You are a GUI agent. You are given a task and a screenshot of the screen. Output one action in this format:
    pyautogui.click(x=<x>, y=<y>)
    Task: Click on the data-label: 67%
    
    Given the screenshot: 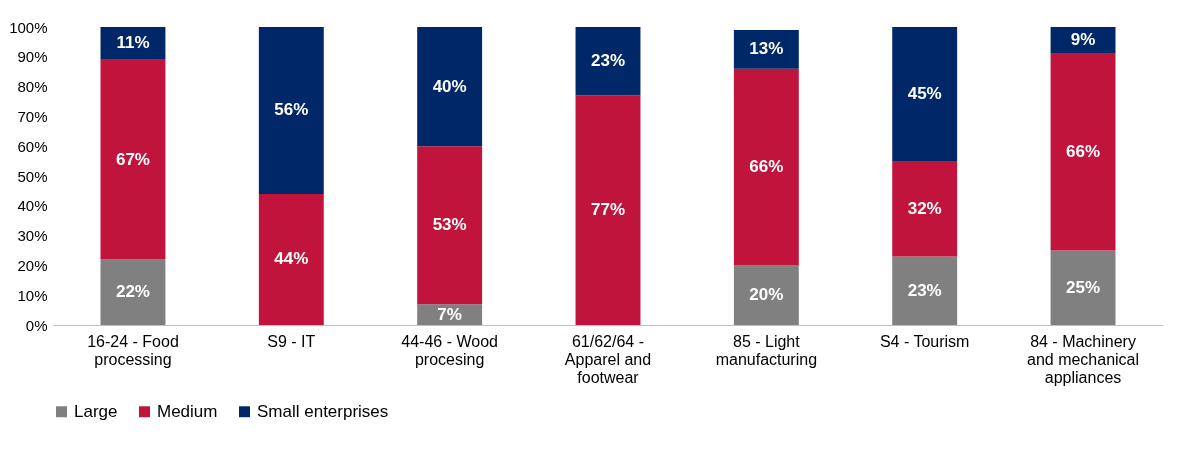 What is the action you would take?
    pyautogui.click(x=132, y=159)
    